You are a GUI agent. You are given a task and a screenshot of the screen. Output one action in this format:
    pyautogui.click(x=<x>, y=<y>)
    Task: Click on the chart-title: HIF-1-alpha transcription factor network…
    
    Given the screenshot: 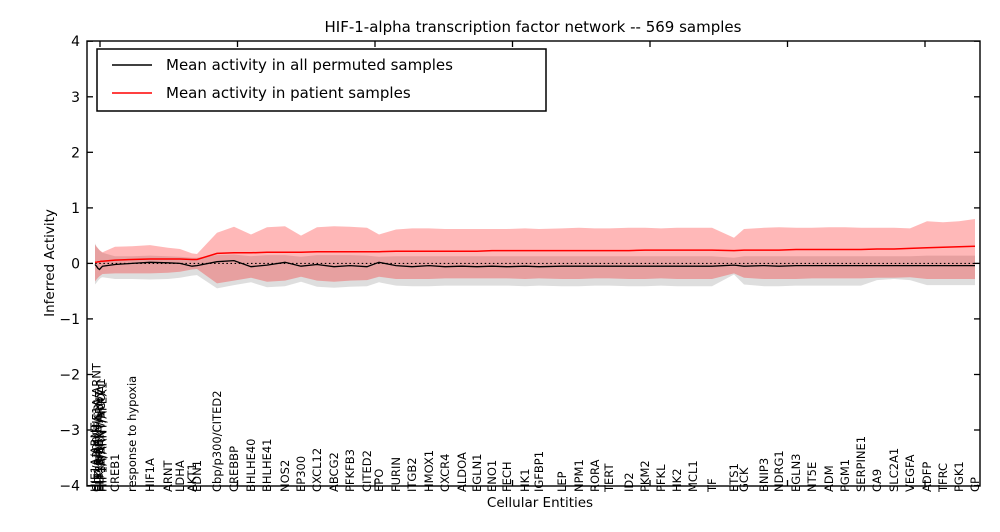 What is the action you would take?
    pyautogui.click(x=533, y=27)
    